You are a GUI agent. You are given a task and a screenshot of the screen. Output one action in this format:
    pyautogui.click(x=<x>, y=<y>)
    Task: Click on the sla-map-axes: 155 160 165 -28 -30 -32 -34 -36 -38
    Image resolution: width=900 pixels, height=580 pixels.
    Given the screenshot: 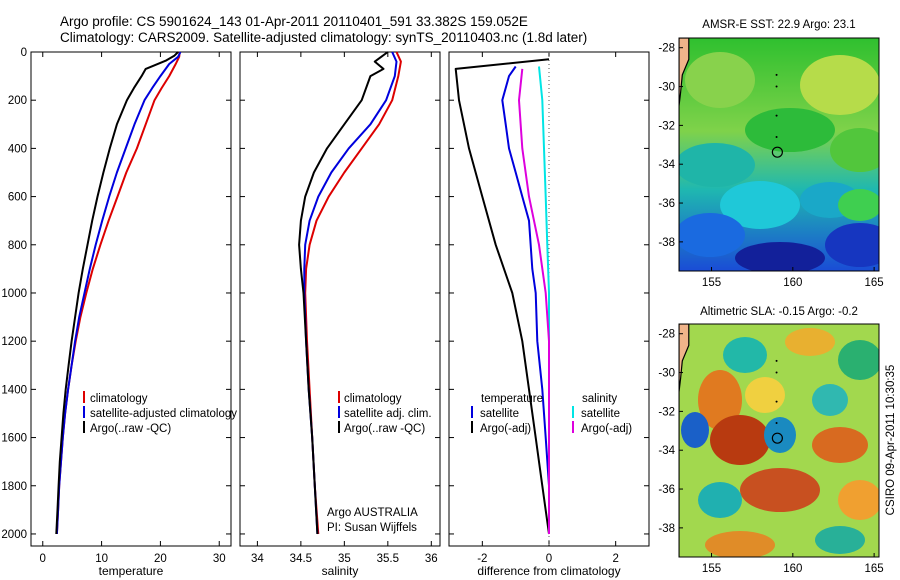 What is the action you would take?
    pyautogui.click(x=770, y=452)
    